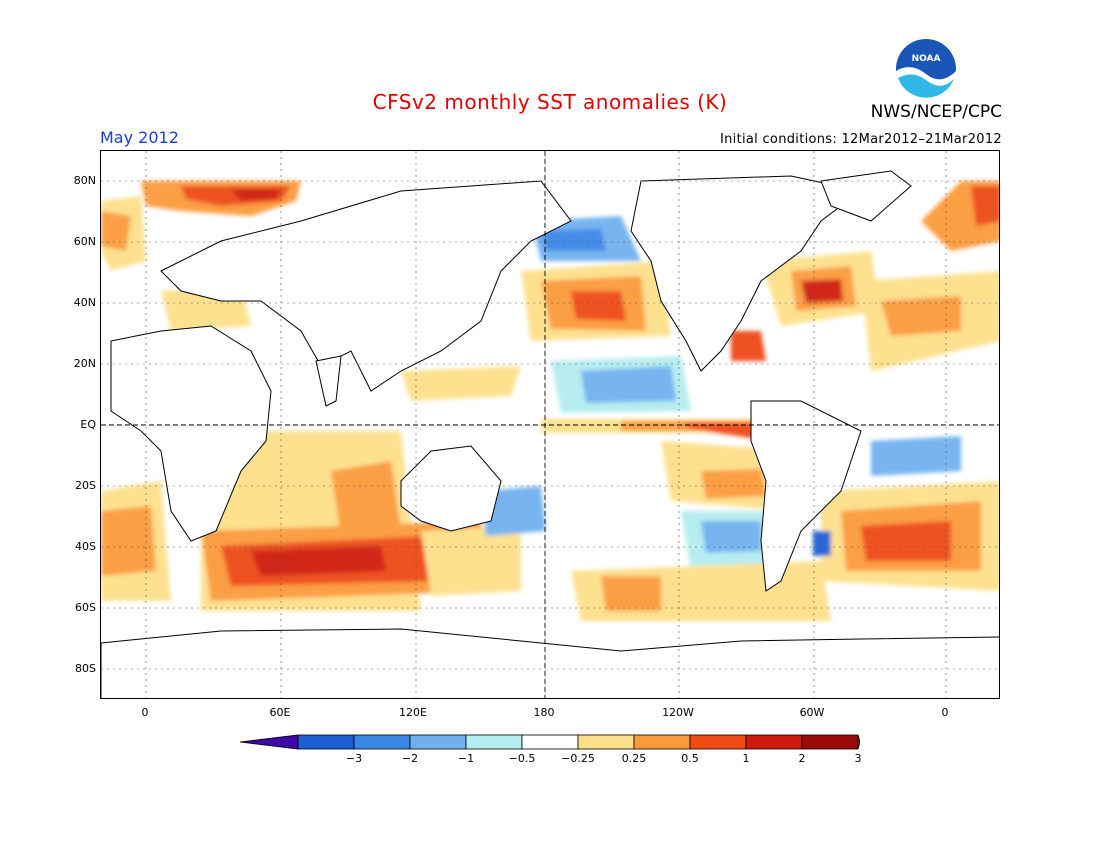  I want to click on lat-label-40s: 40S, so click(85, 546).